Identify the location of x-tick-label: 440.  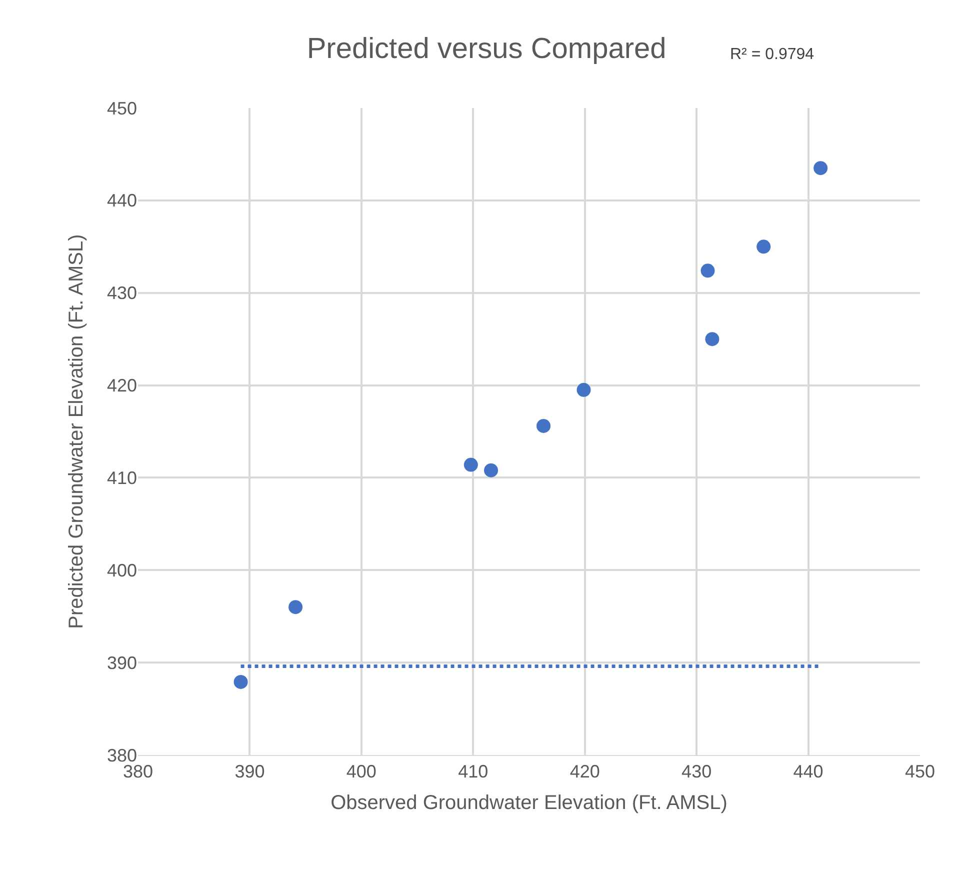
(808, 772).